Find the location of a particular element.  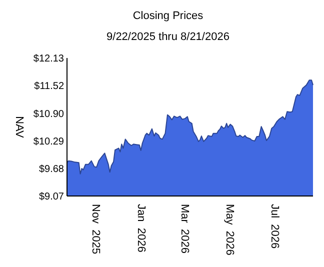

x-tick-label: Jan 2026 is located at coordinates (140, 228).